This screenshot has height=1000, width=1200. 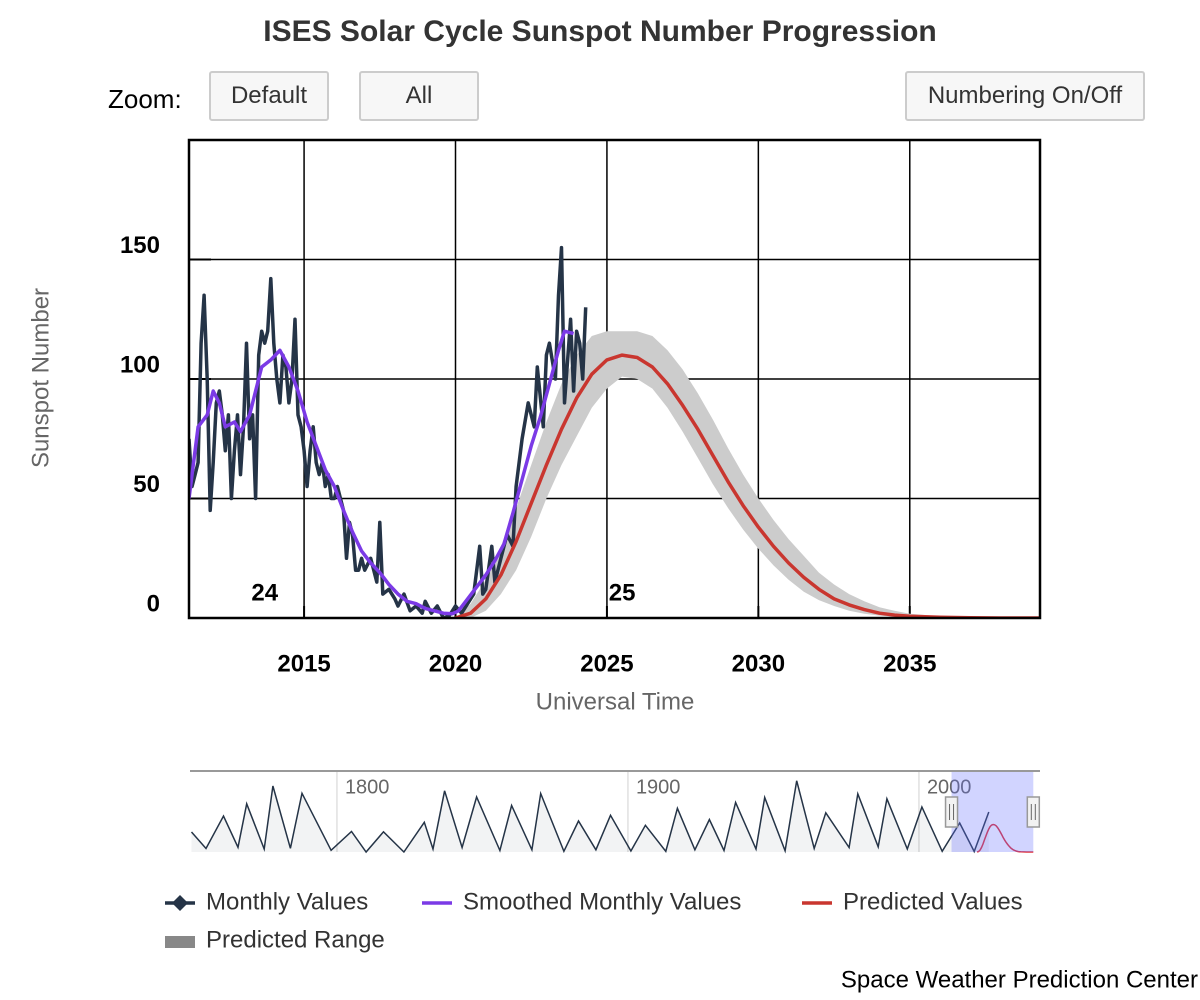 I want to click on navigator-background, so click(x=615, y=811).